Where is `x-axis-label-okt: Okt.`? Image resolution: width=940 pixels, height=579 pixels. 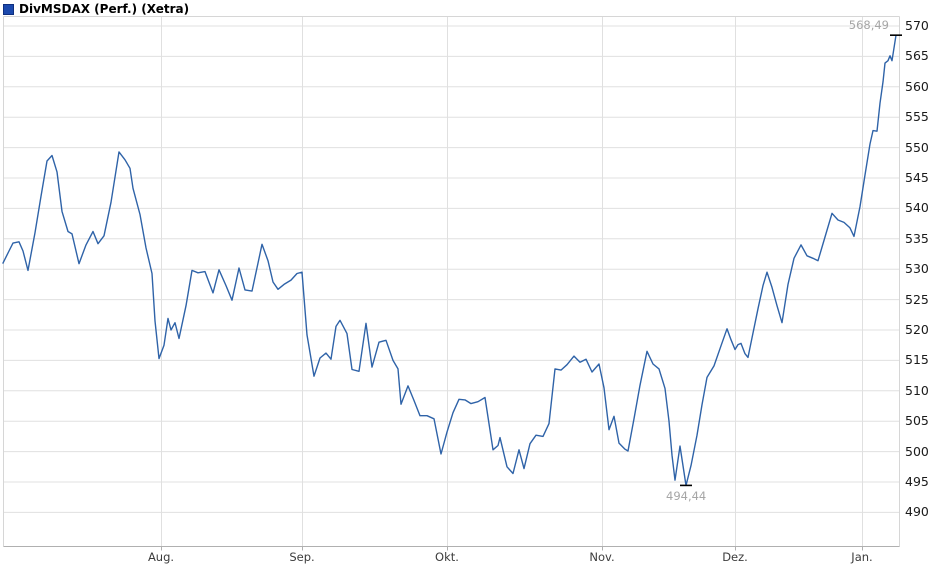 x-axis-label-okt: Okt. is located at coordinates (447, 557).